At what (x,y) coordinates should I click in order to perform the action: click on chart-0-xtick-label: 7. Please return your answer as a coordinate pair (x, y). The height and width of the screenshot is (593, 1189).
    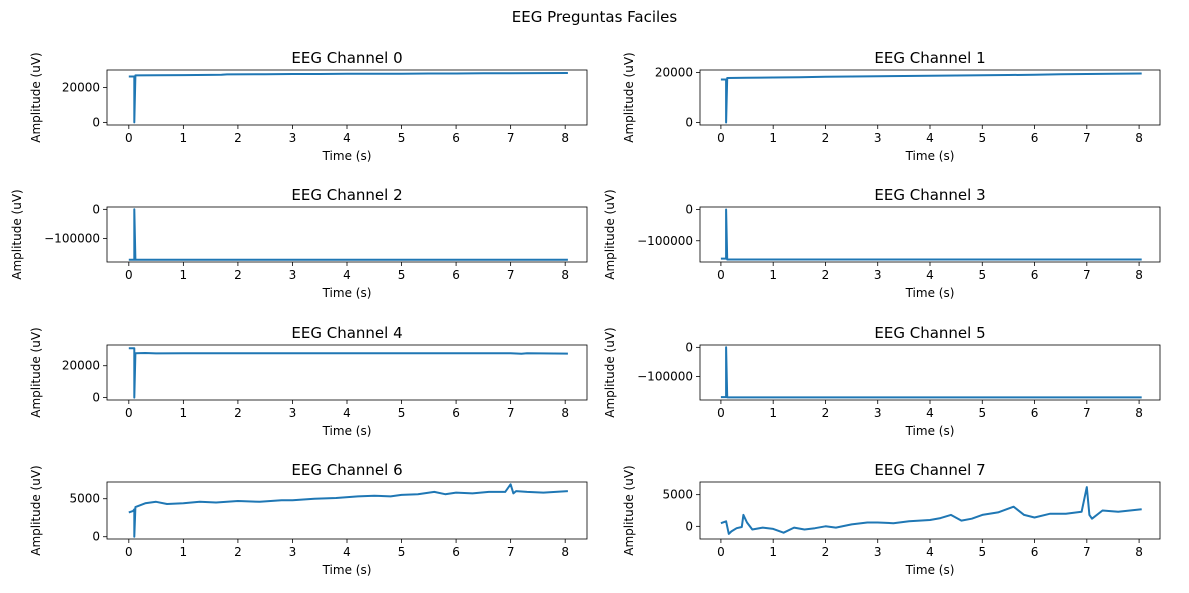
    Looking at the image, I should click on (511, 138).